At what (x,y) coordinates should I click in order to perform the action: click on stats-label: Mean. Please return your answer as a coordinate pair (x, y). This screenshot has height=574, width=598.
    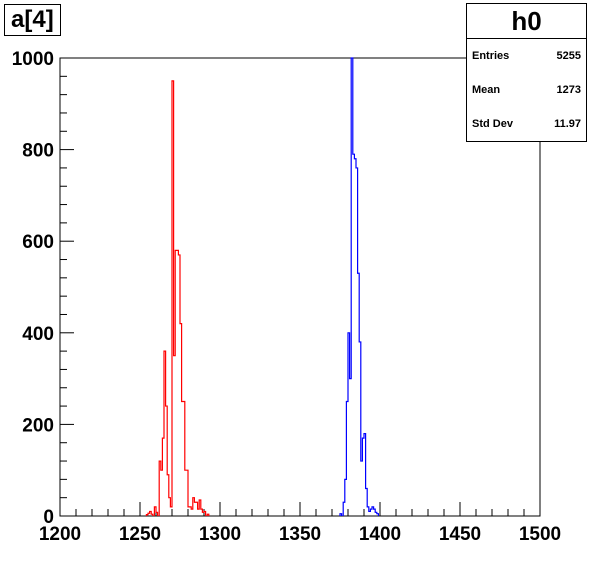
    Looking at the image, I should click on (486, 90).